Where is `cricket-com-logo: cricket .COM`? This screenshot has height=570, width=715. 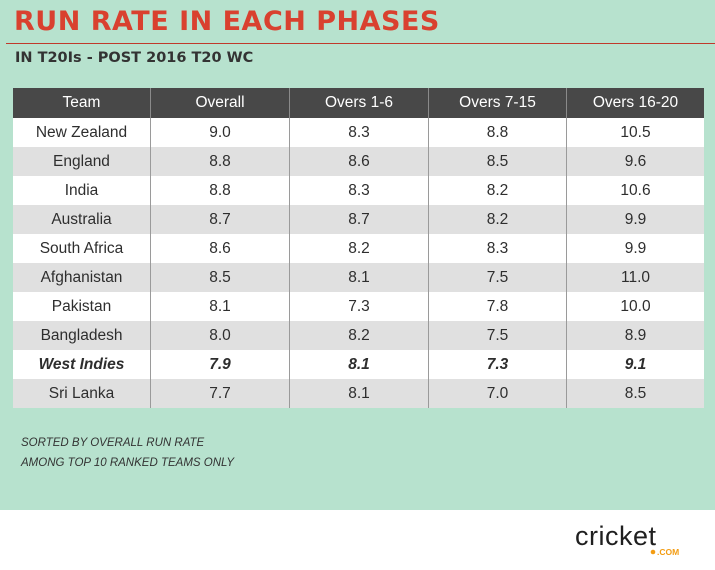
cricket-com-logo: cricket .COM is located at coordinates (627, 539).